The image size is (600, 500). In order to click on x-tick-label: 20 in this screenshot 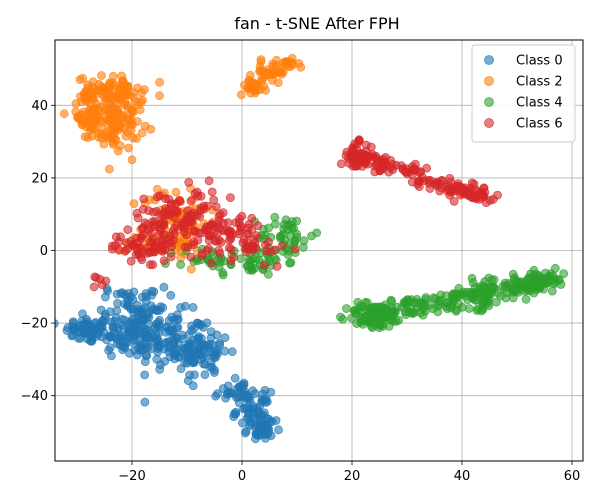, I will do `click(352, 476)`.